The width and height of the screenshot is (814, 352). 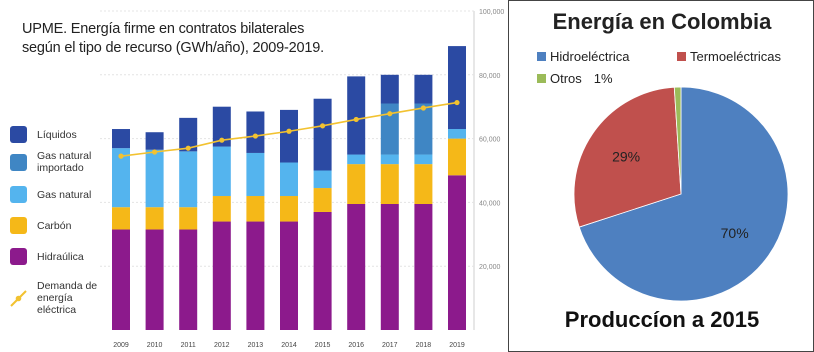 I want to click on pie-legend-label-otros: Otros, so click(x=566, y=78).